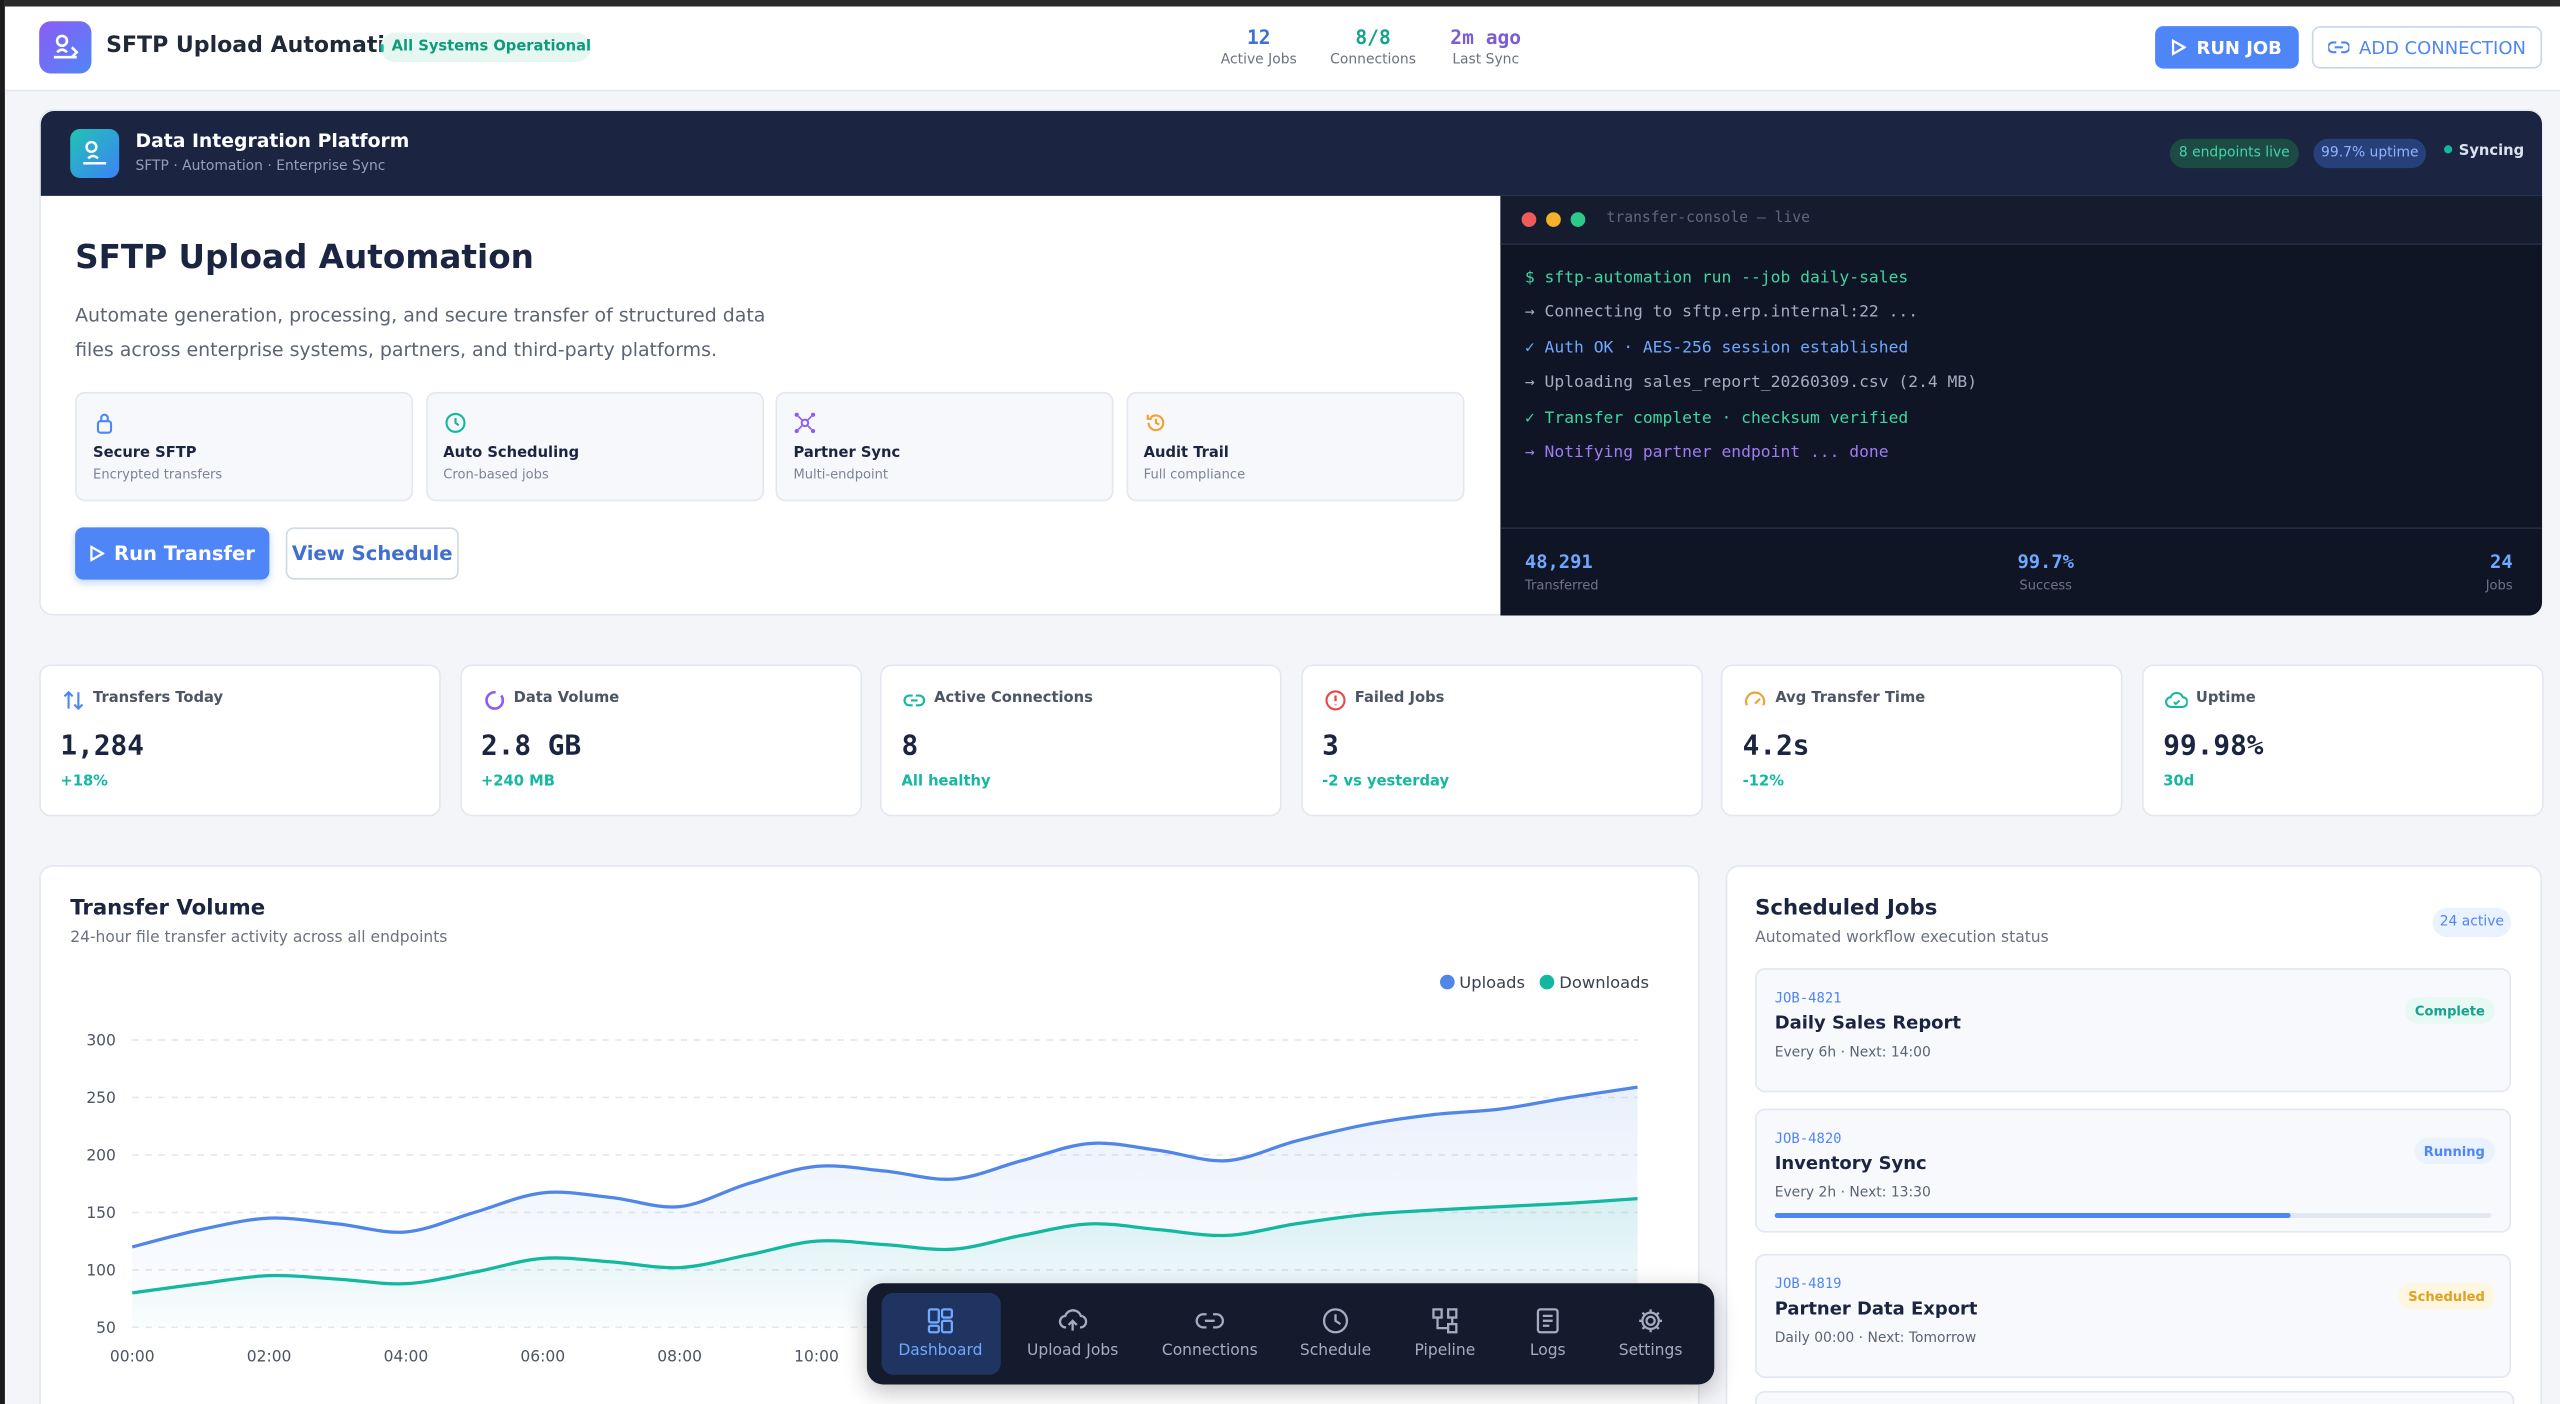  Describe the element at coordinates (940, 1351) in the screenshot. I see `nav-label: Dashboard` at that location.